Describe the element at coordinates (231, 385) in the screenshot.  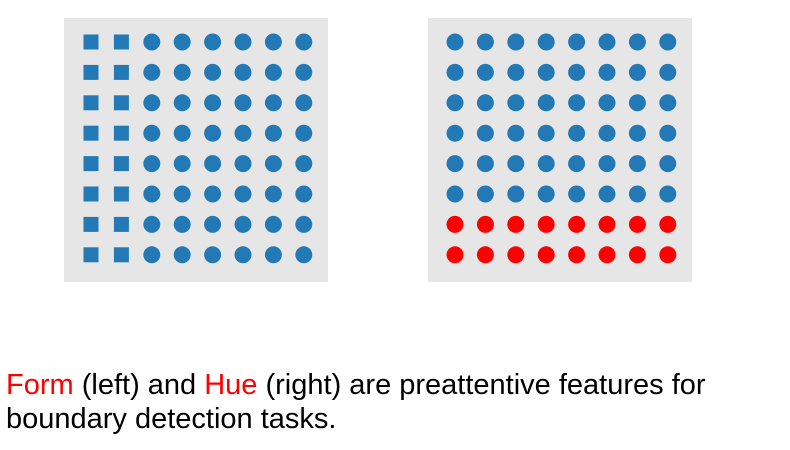
I see `caption-hue: Hue` at that location.